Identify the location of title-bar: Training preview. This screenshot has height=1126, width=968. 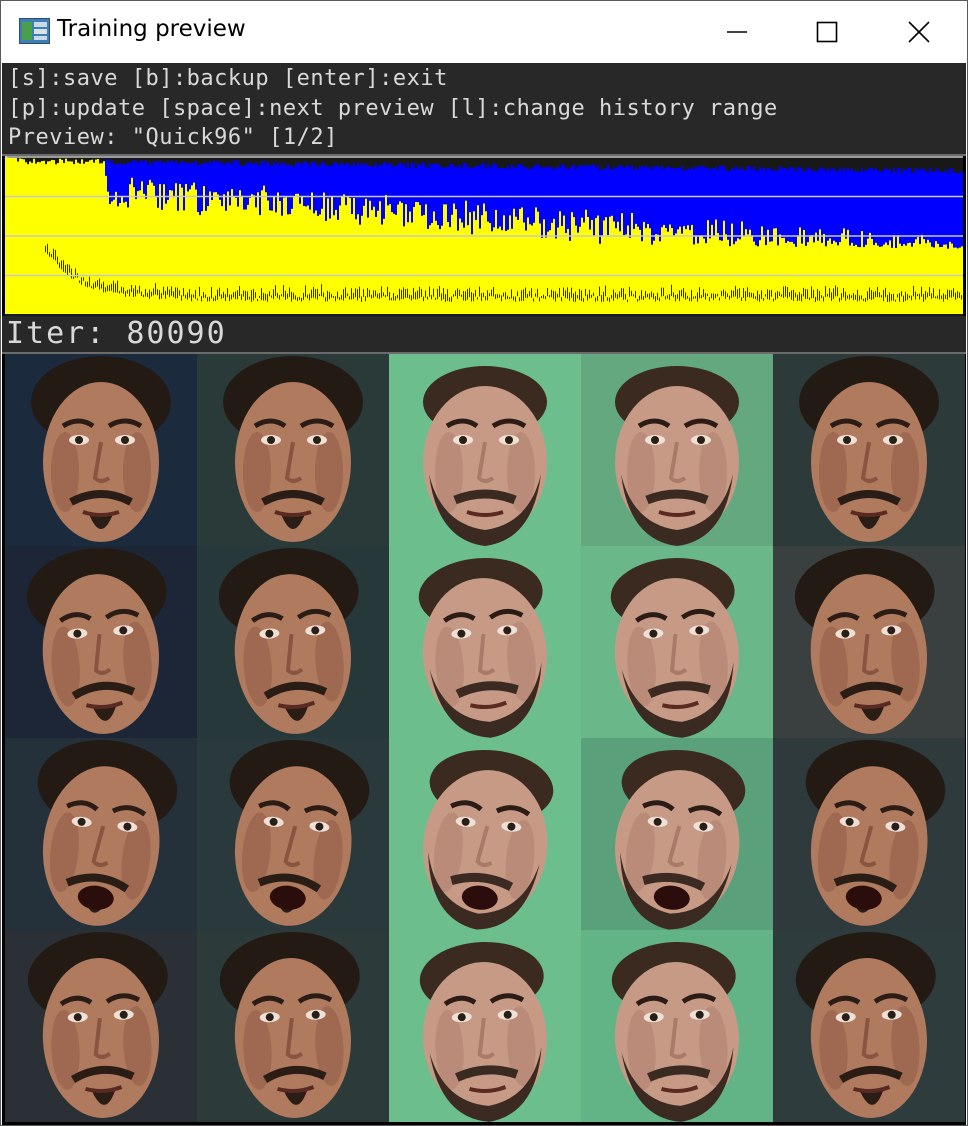
(484, 32).